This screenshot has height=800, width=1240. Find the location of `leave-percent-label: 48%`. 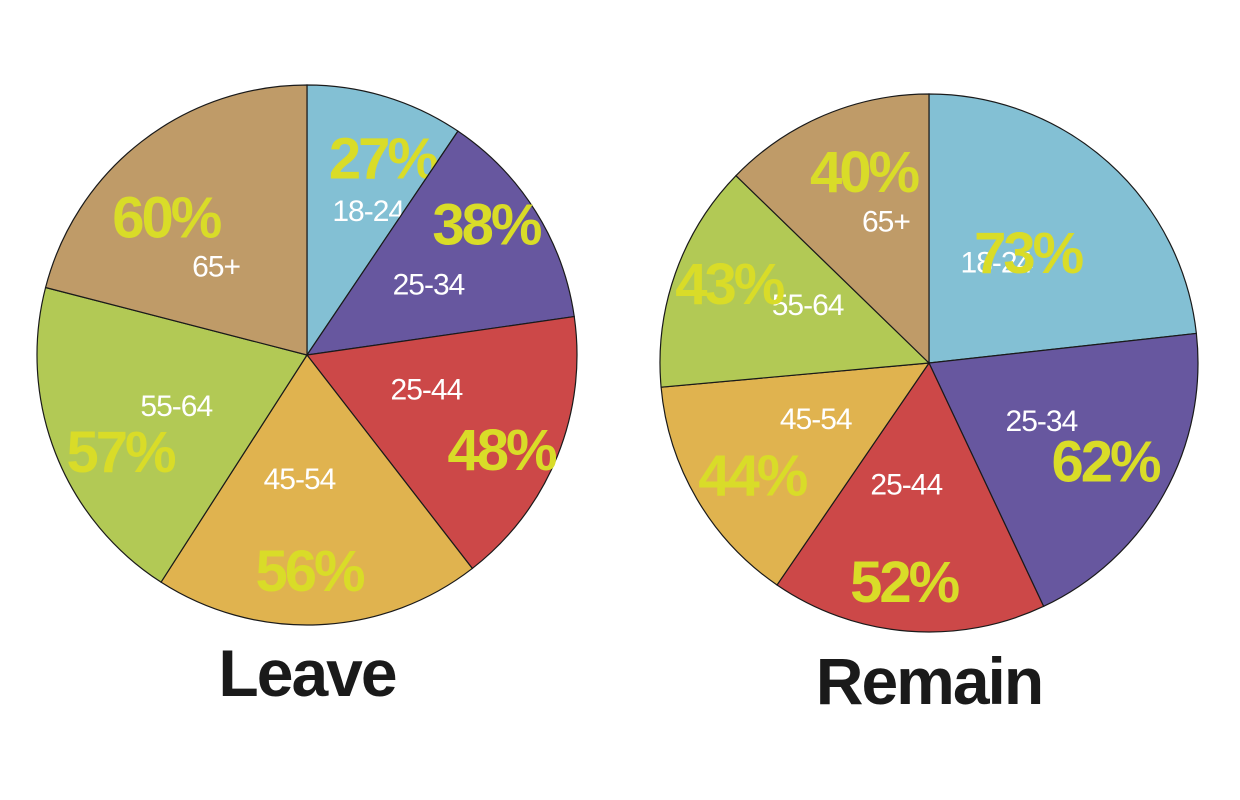

leave-percent-label: 48% is located at coordinates (503, 450).